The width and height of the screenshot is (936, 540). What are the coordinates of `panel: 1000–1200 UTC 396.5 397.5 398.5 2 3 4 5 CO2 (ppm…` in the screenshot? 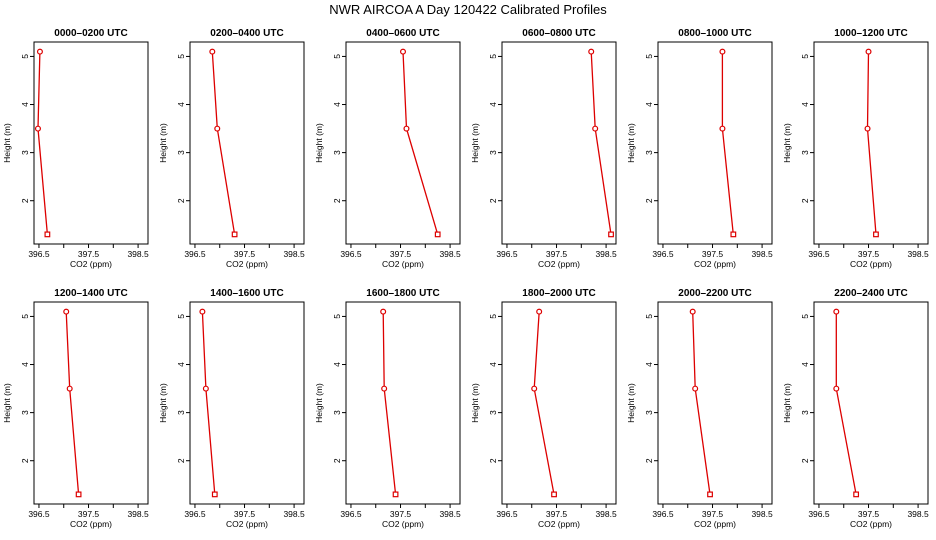 It's located at (855, 148).